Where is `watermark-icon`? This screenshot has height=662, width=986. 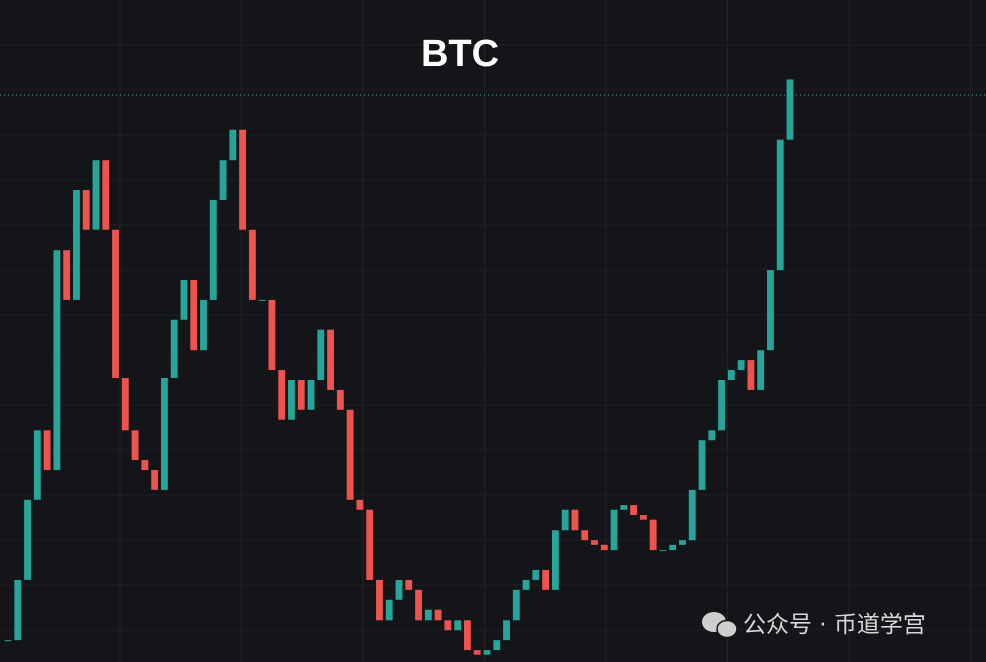 watermark-icon is located at coordinates (720, 625).